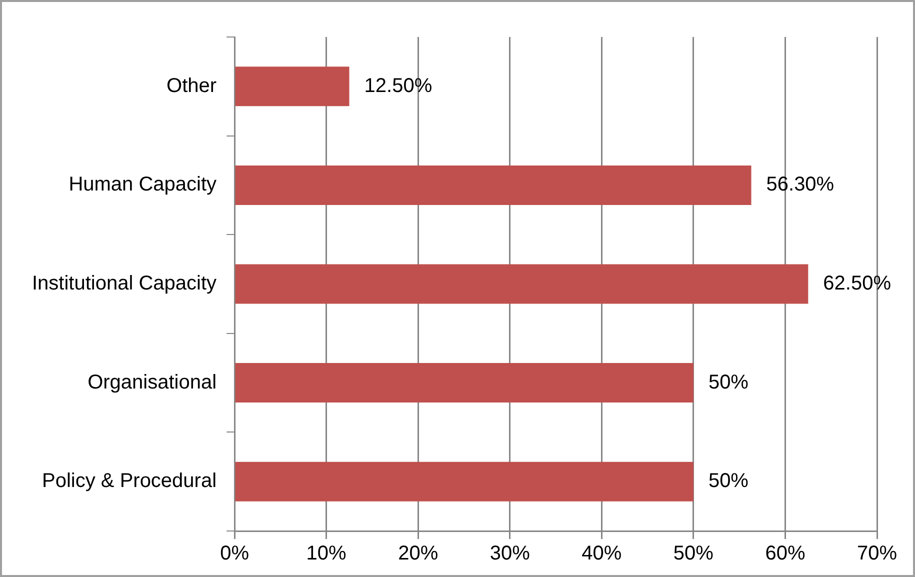  What do you see at coordinates (857, 283) in the screenshot?
I see `data-label: 62.50%` at bounding box center [857, 283].